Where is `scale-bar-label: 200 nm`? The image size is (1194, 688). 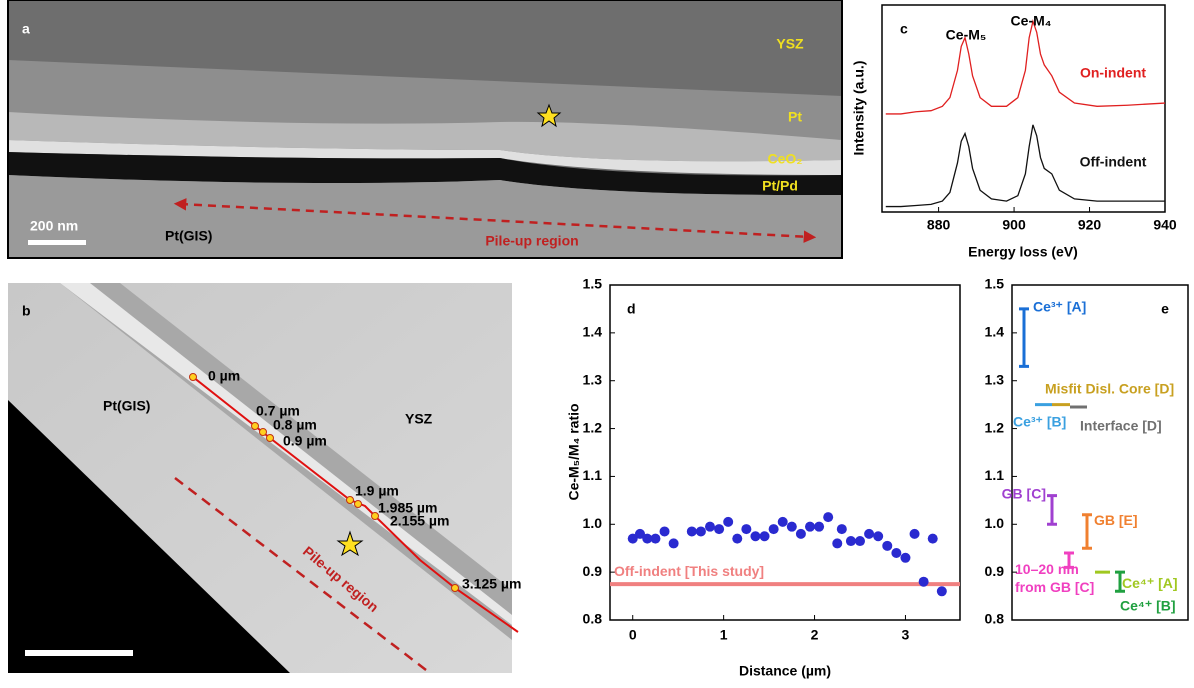
scale-bar-label: 200 nm is located at coordinates (54, 226).